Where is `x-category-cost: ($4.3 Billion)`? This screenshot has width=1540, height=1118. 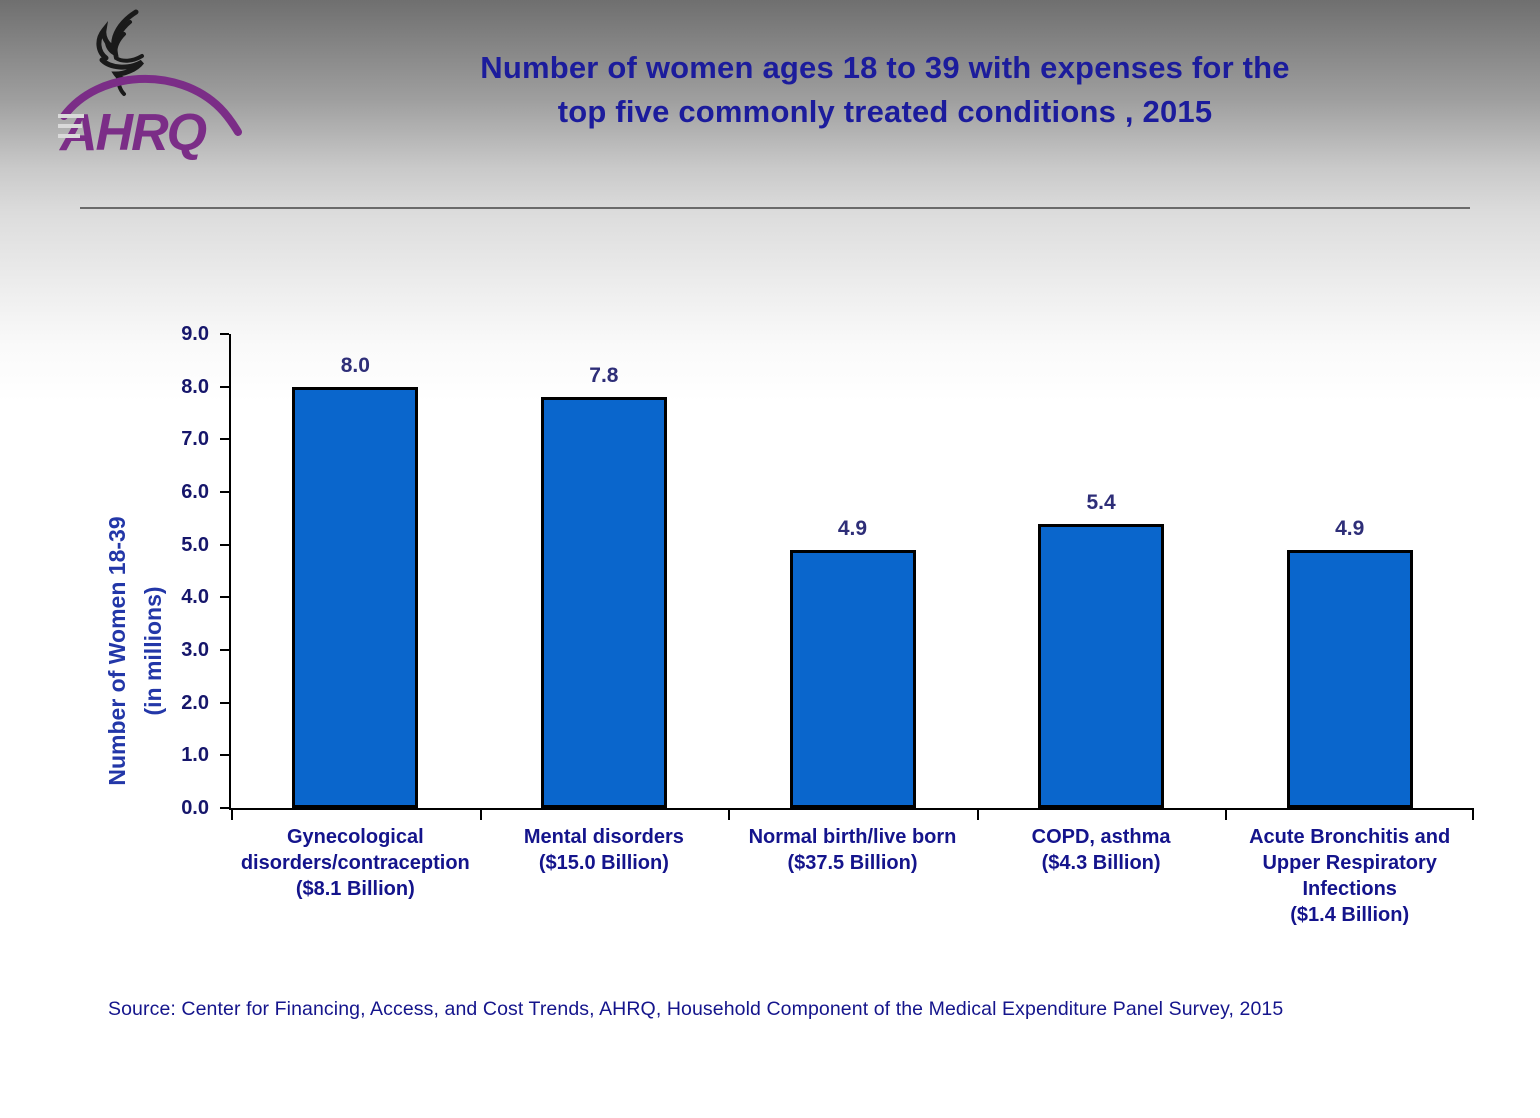 x-category-cost: ($4.3 Billion) is located at coordinates (1101, 863).